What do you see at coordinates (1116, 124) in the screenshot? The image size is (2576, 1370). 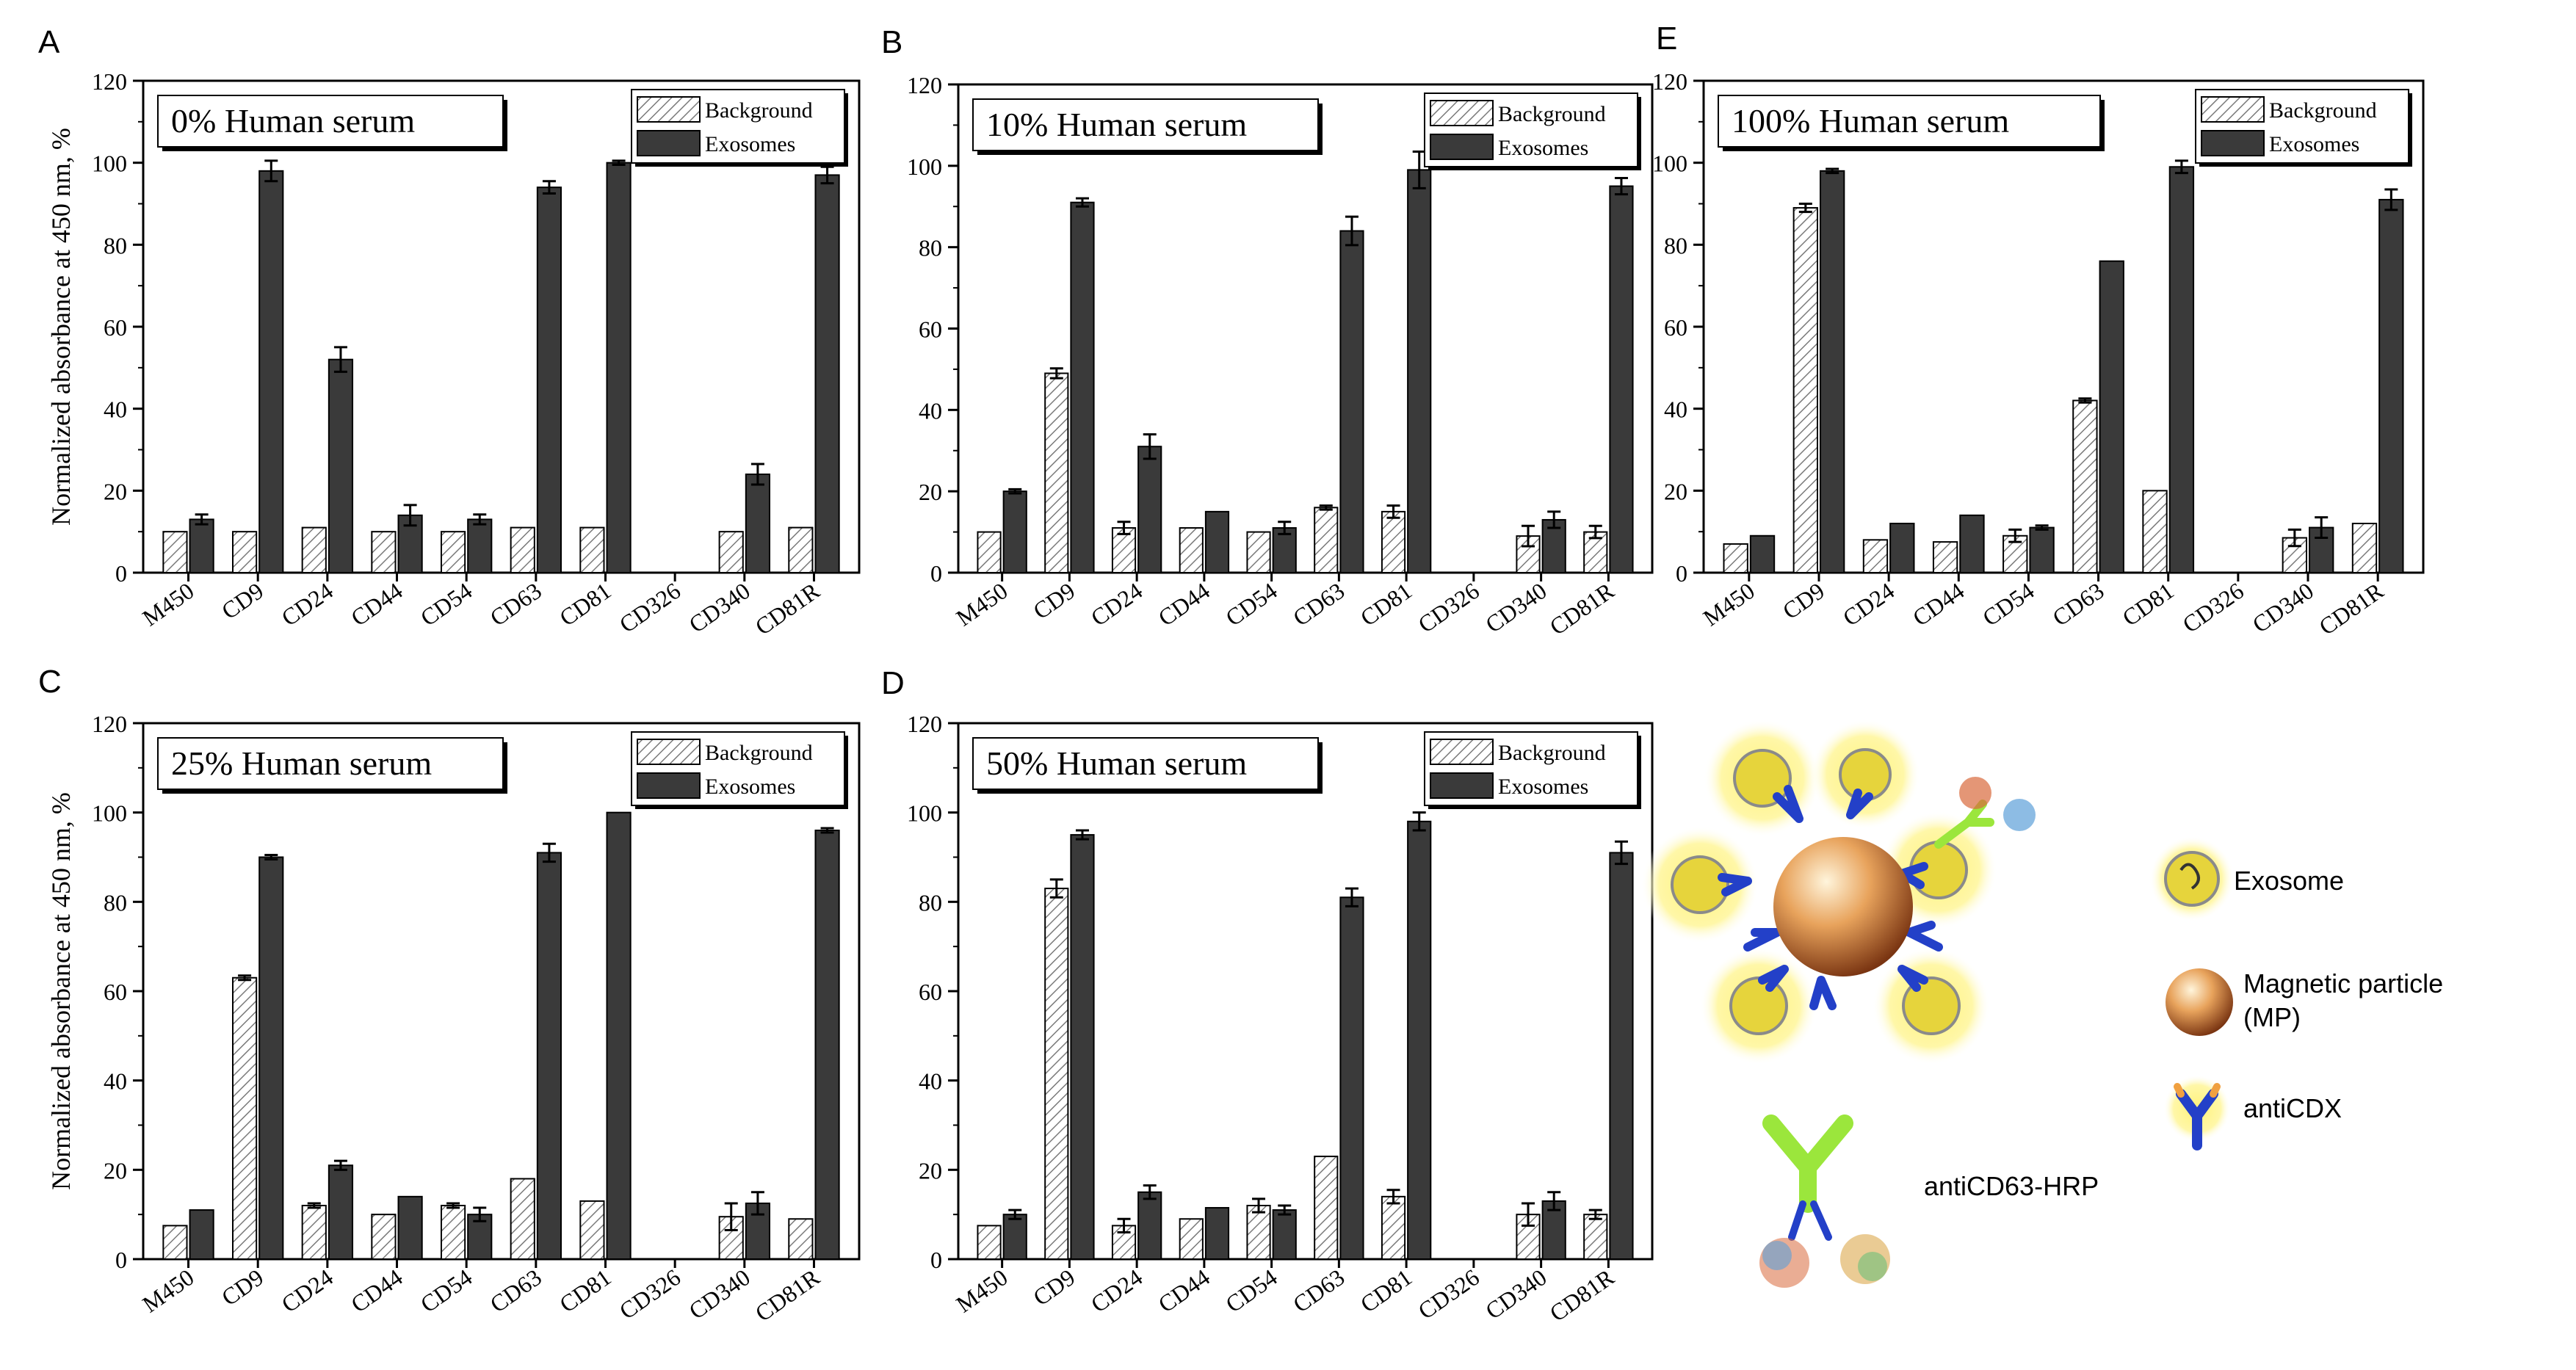 I see `panel-title: 10% Human serum` at bounding box center [1116, 124].